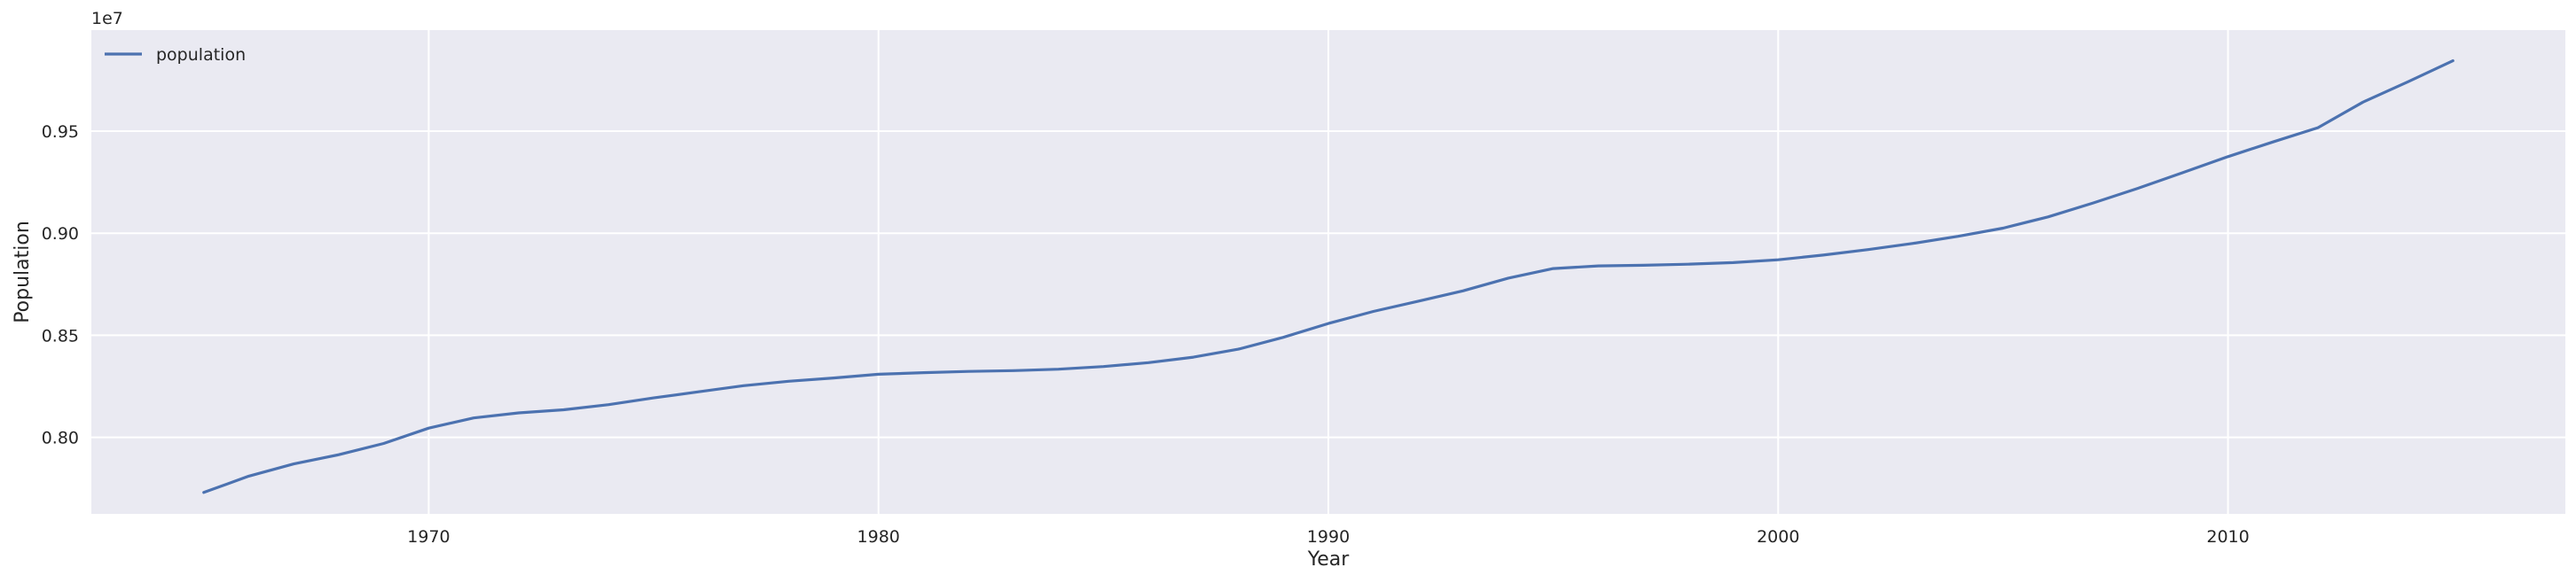 The width and height of the screenshot is (2576, 583). I want to click on legend: population, so click(175, 55).